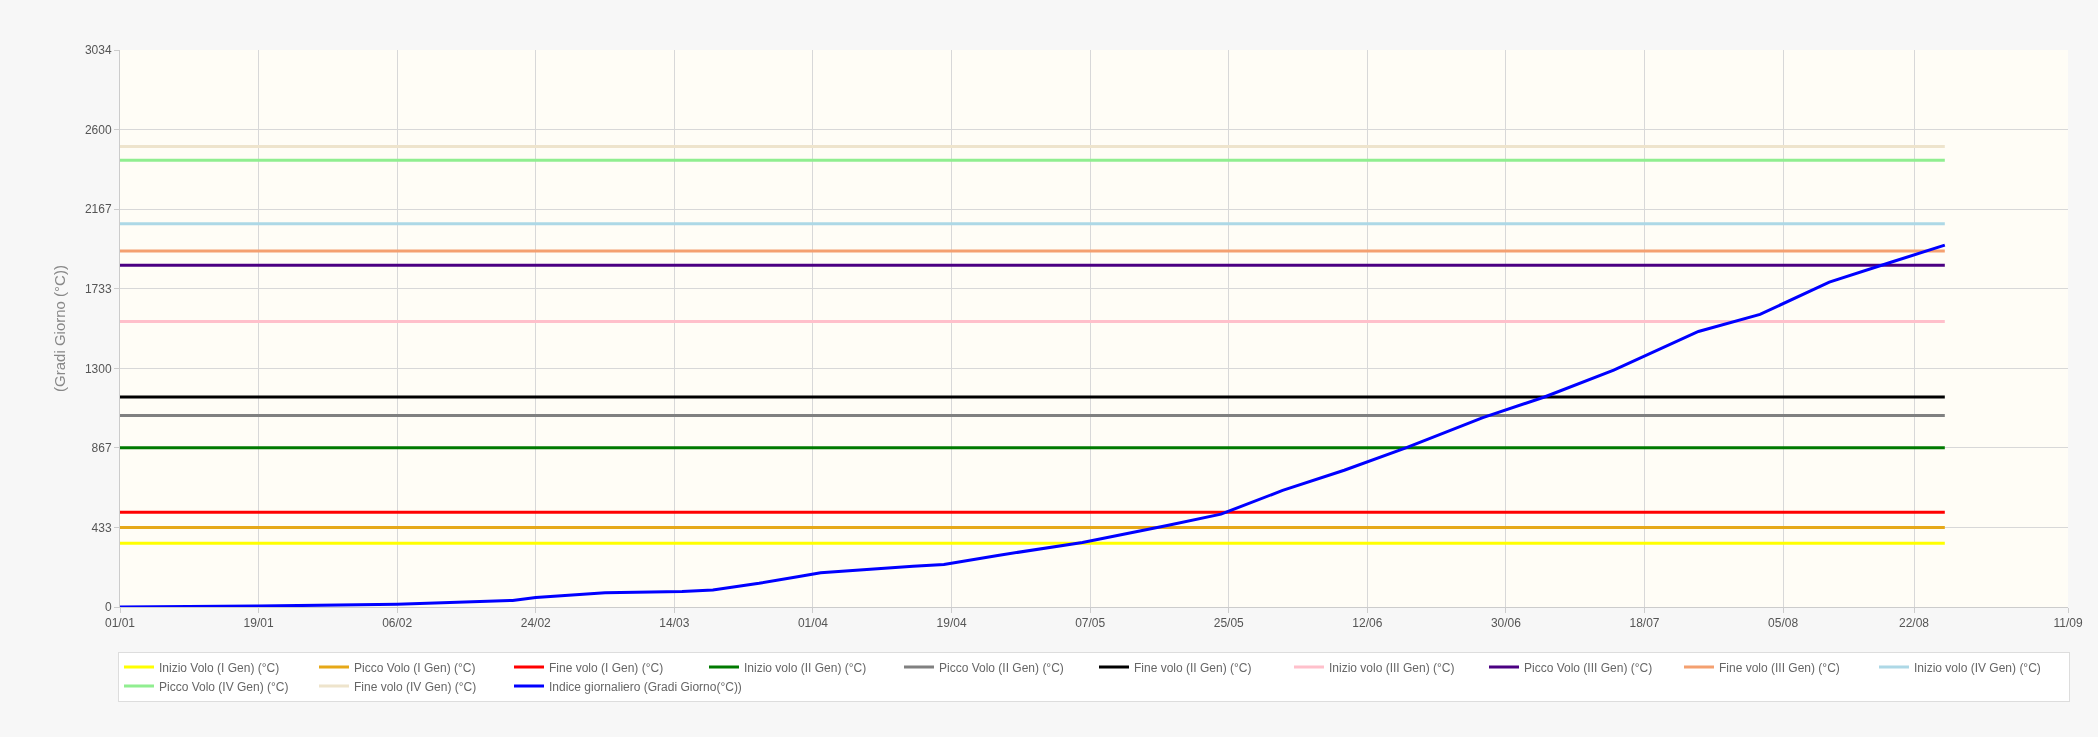 Image resolution: width=2098 pixels, height=737 pixels. What do you see at coordinates (805, 667) in the screenshot?
I see `legend-label: Inizio volo (II Gen) (°C)` at bounding box center [805, 667].